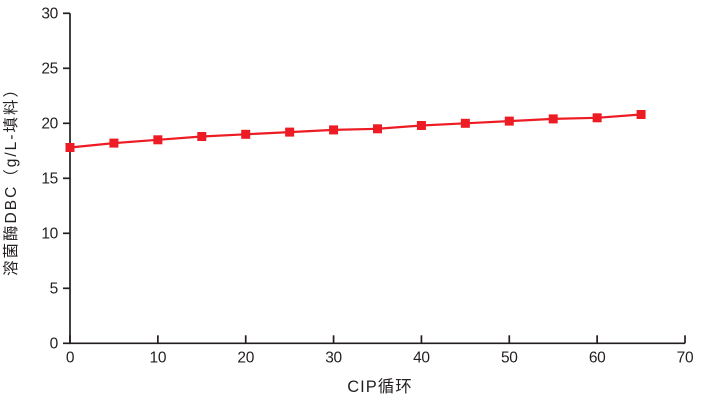  I want to click on y-tick-label: 15, so click(49, 179).